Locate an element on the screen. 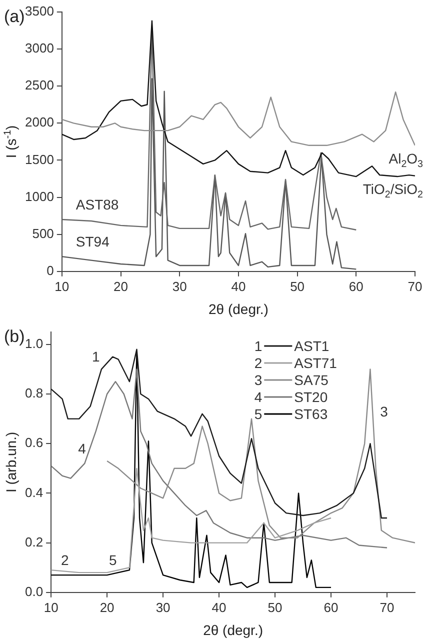 Image resolution: width=429 pixels, height=641 pixels. legend-label: ST63 is located at coordinates (311, 414).